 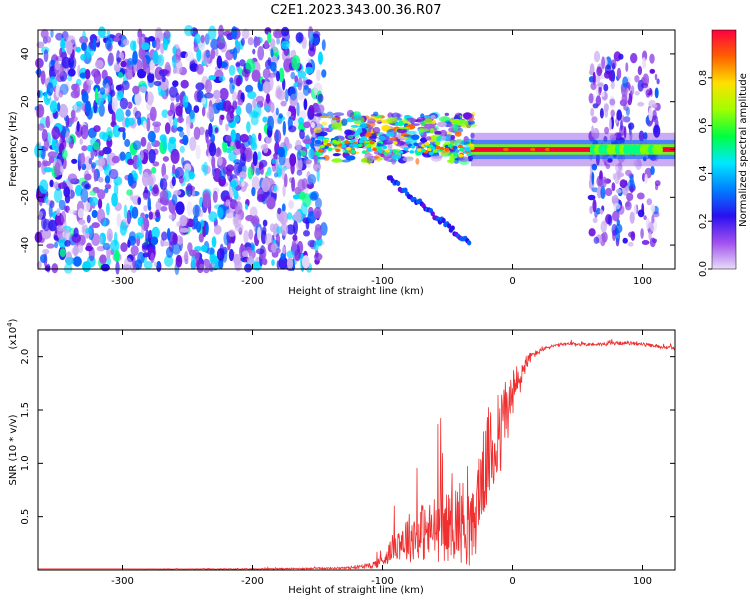 What do you see at coordinates (122, 581) in the screenshot?
I see `snr-x-tick-label: -300` at bounding box center [122, 581].